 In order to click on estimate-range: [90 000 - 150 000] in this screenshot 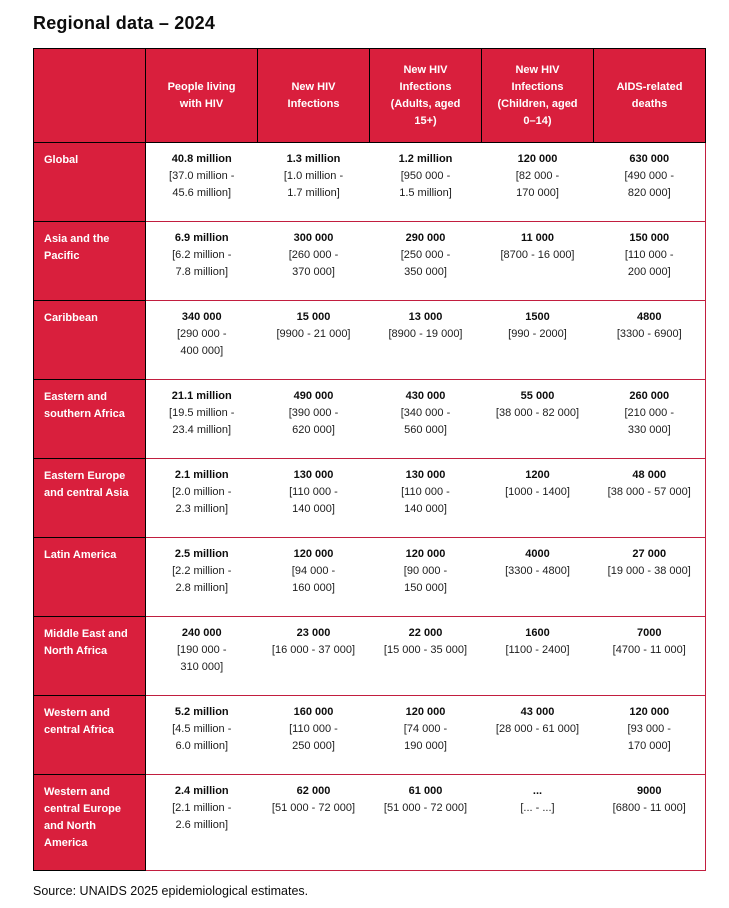, I will do `click(425, 579)`.